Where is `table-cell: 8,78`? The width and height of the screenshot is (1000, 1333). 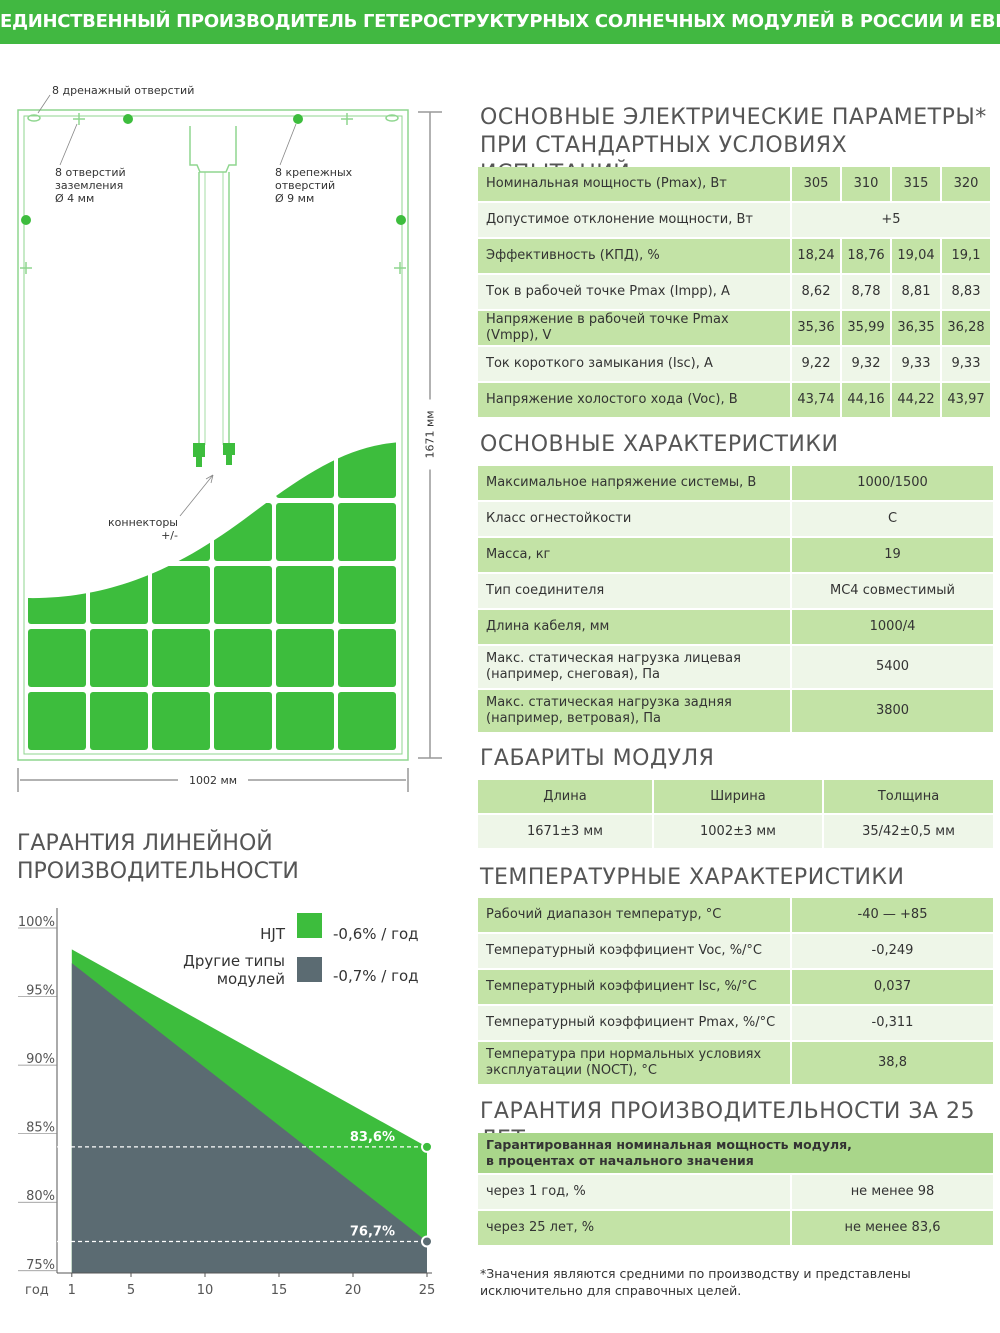
table-cell: 8,78 is located at coordinates (866, 292).